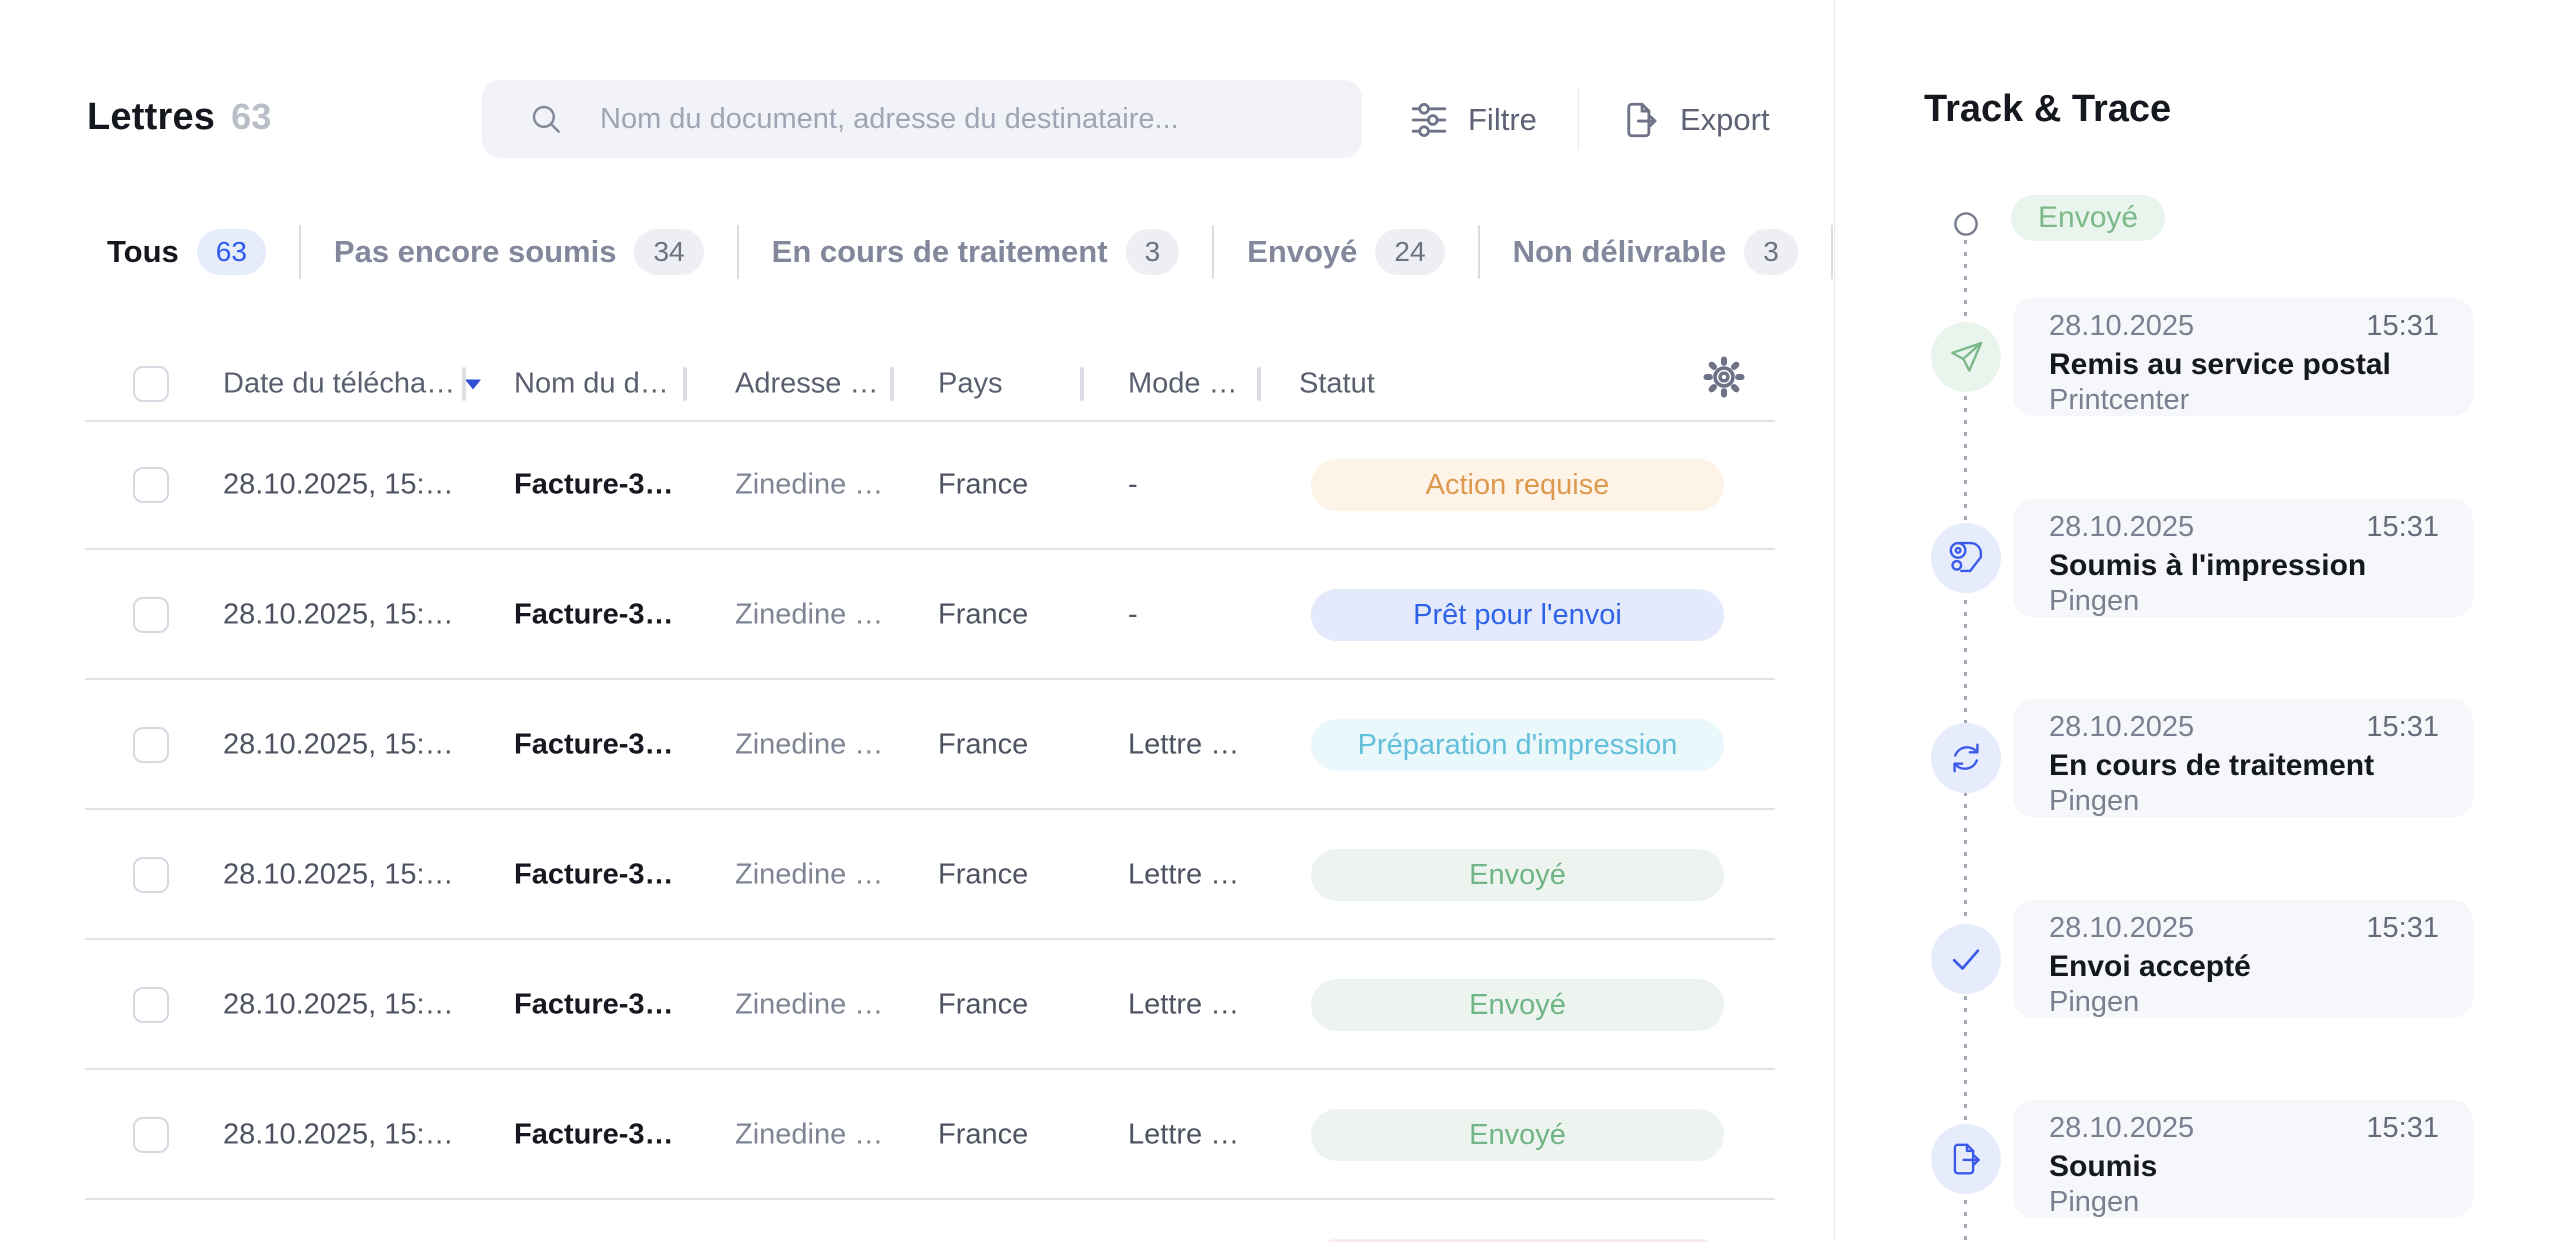 The height and width of the screenshot is (1242, 2572). I want to click on paper-plane-icon, so click(1967, 356).